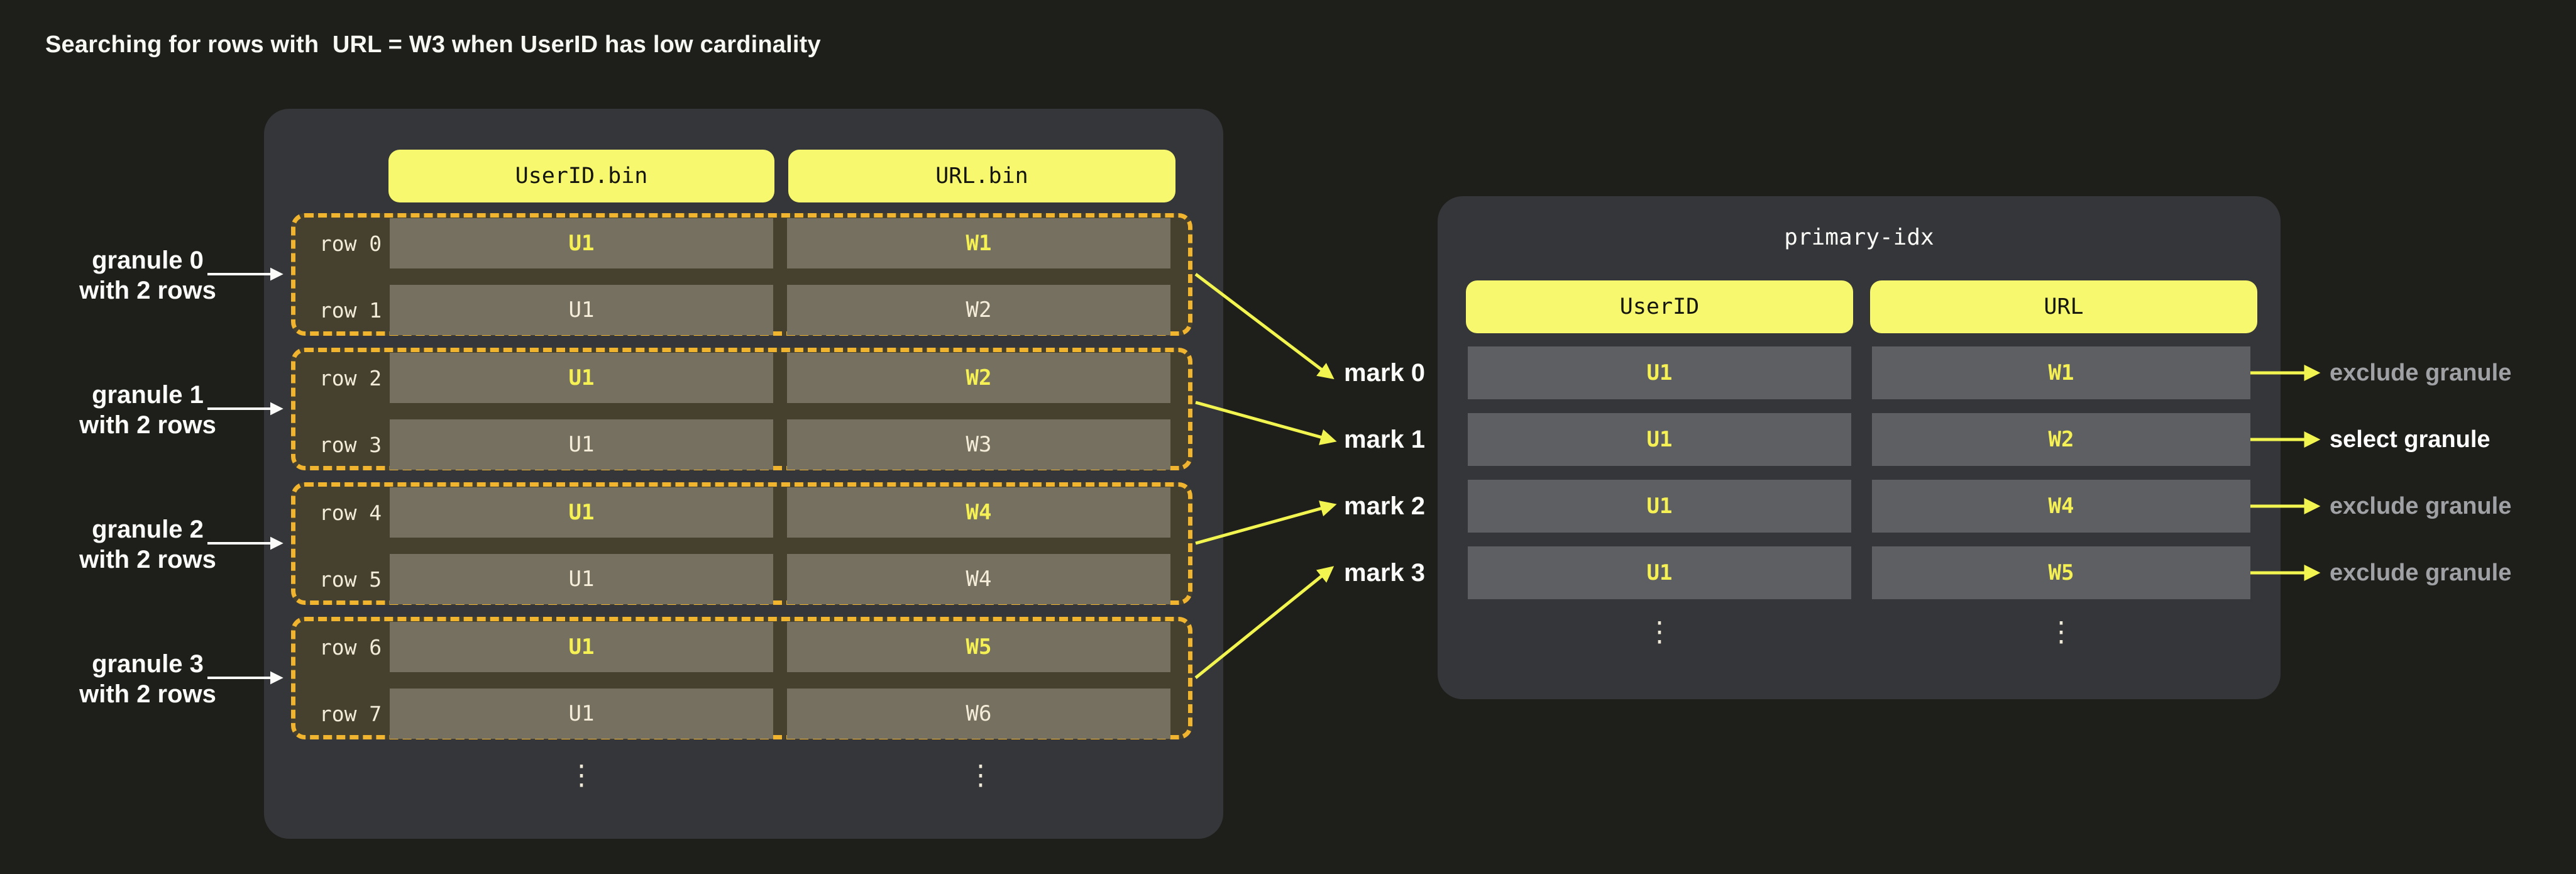 This screenshot has width=2576, height=874. I want to click on granule-box-0: row 0 U1 W1 row 1 U1 W2, so click(742, 274).